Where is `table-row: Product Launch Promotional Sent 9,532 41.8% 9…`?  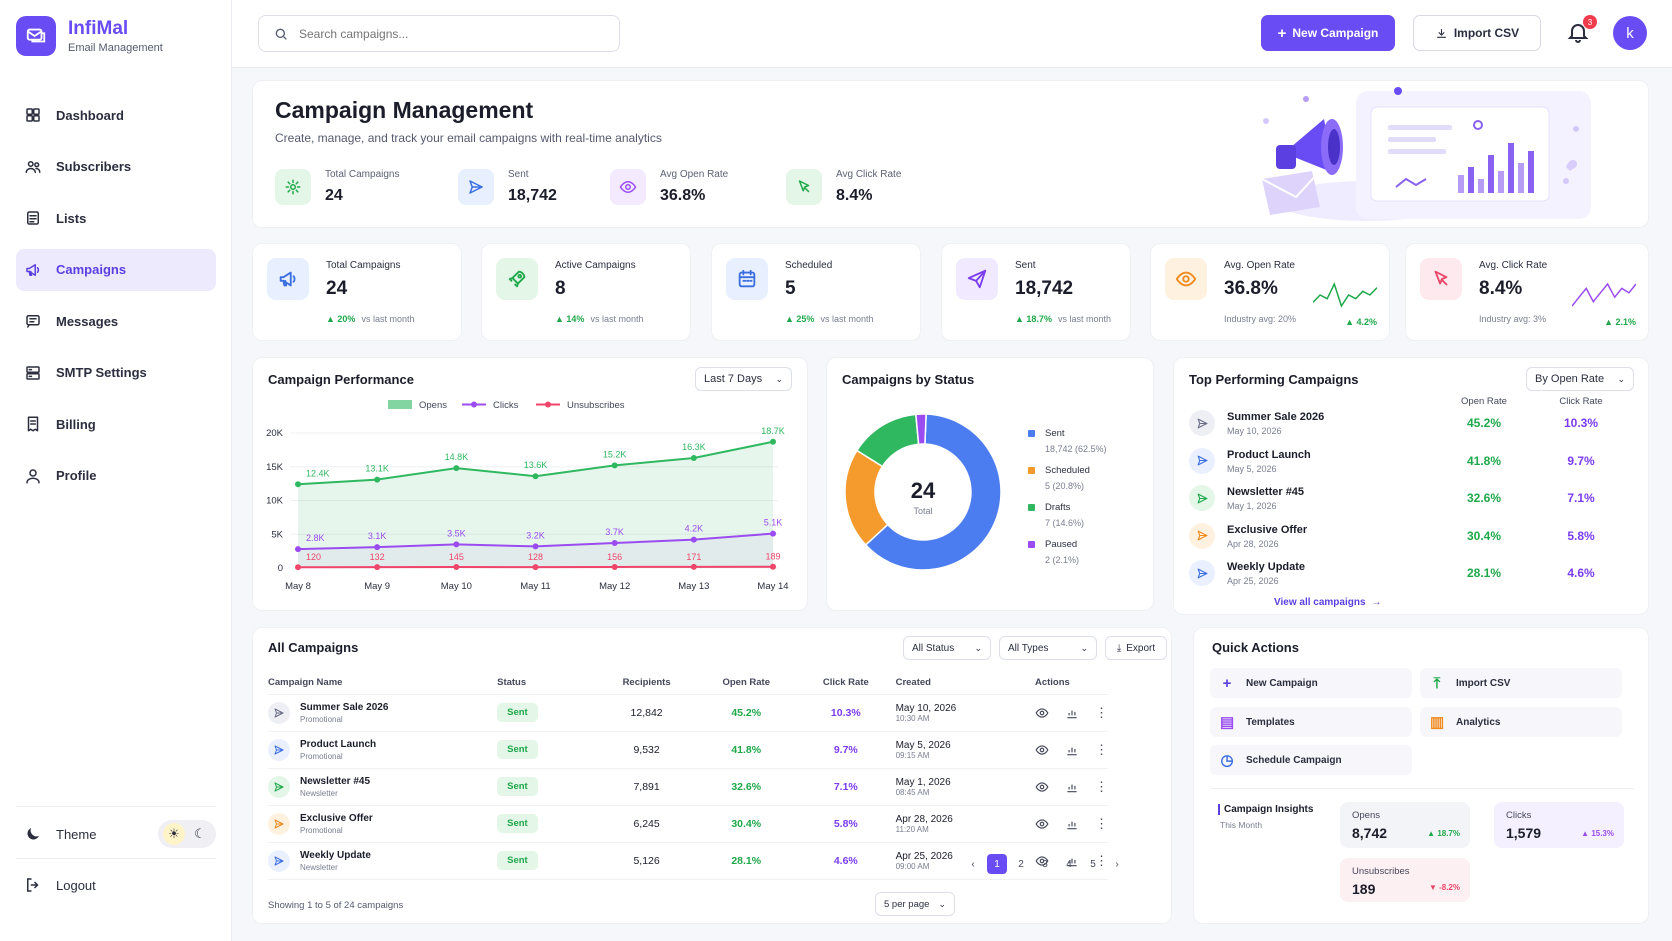
table-row: Product Launch Promotional Sent 9,532 41.8% 9… is located at coordinates (688, 750).